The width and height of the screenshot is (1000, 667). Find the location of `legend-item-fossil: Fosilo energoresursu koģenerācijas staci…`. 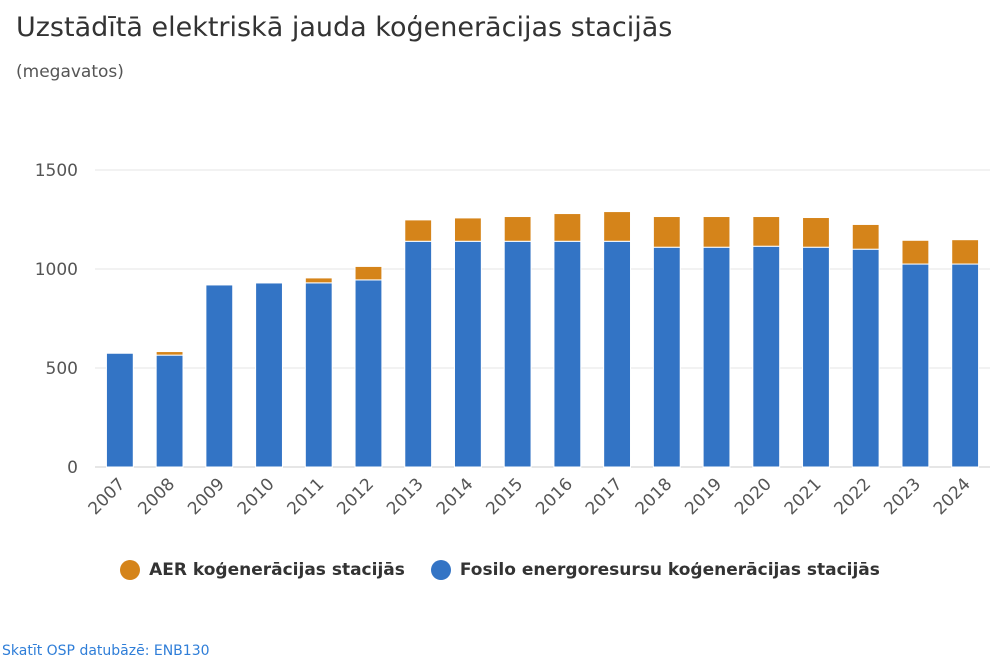

legend-item-fossil: Fosilo energoresursu koģenerācijas staci… is located at coordinates (655, 570).